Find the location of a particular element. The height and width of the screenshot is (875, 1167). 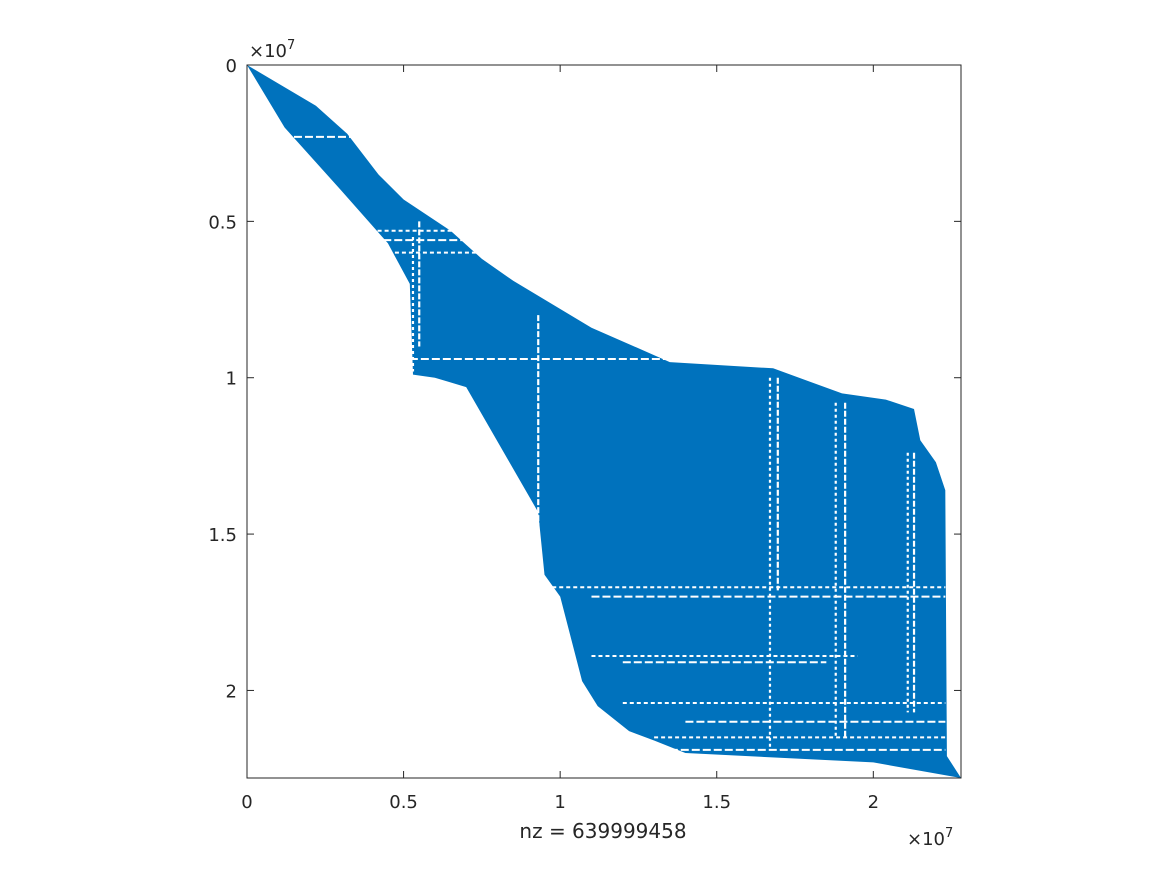

y-tick-label: 0.5 is located at coordinates (222, 222).